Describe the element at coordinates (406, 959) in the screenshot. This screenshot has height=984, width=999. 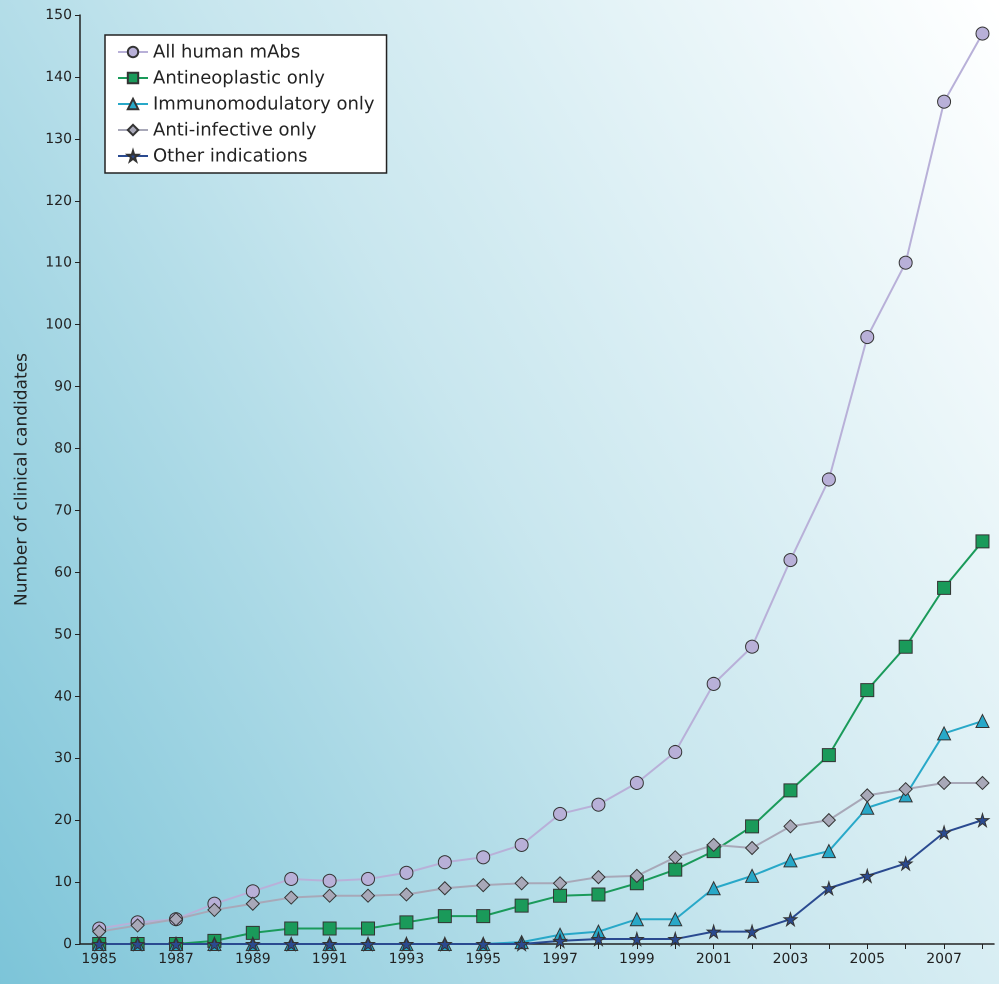
I see `x-tick-label: 1993` at that location.